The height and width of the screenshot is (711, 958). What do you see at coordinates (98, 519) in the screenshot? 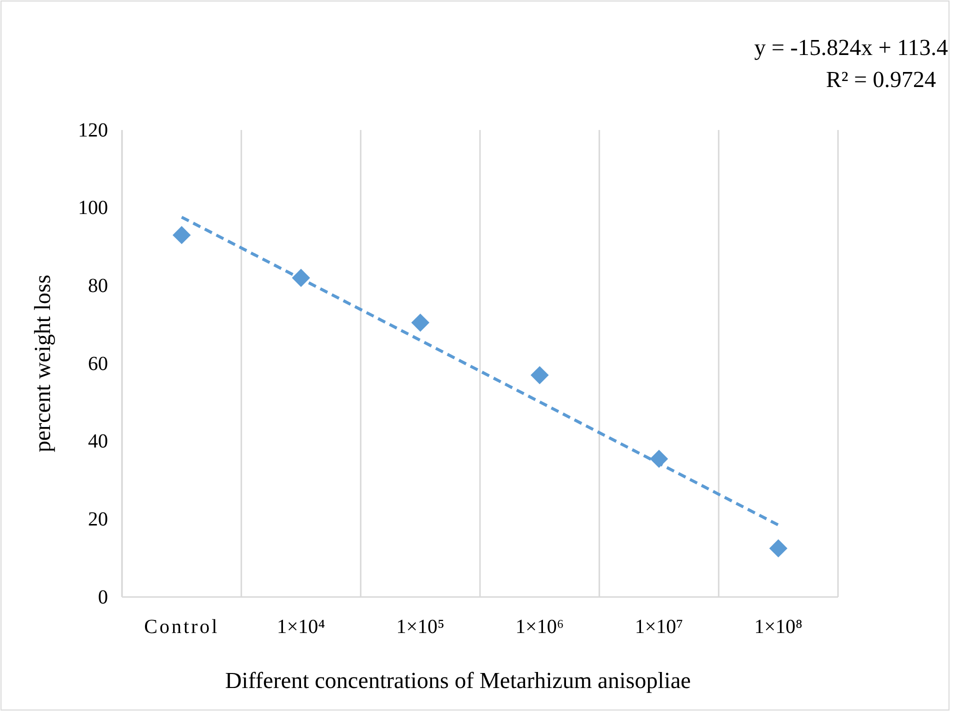
I see `y-tick-label: 20` at bounding box center [98, 519].